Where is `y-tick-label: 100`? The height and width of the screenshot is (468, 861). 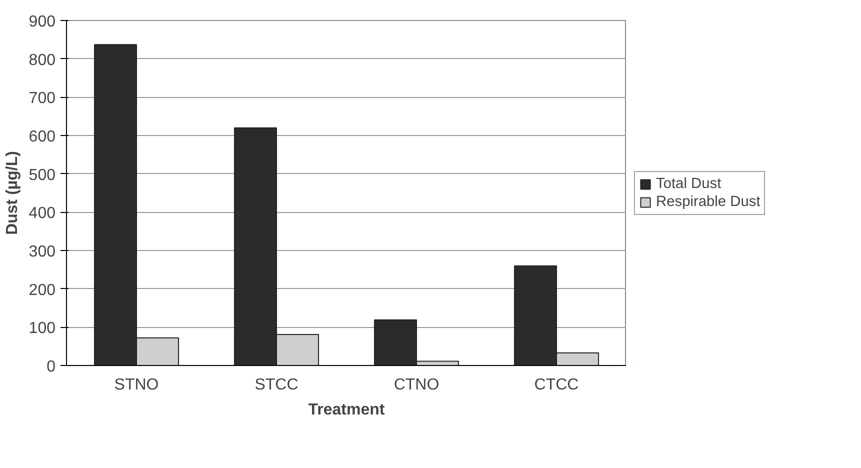 y-tick-label: 100 is located at coordinates (42, 329).